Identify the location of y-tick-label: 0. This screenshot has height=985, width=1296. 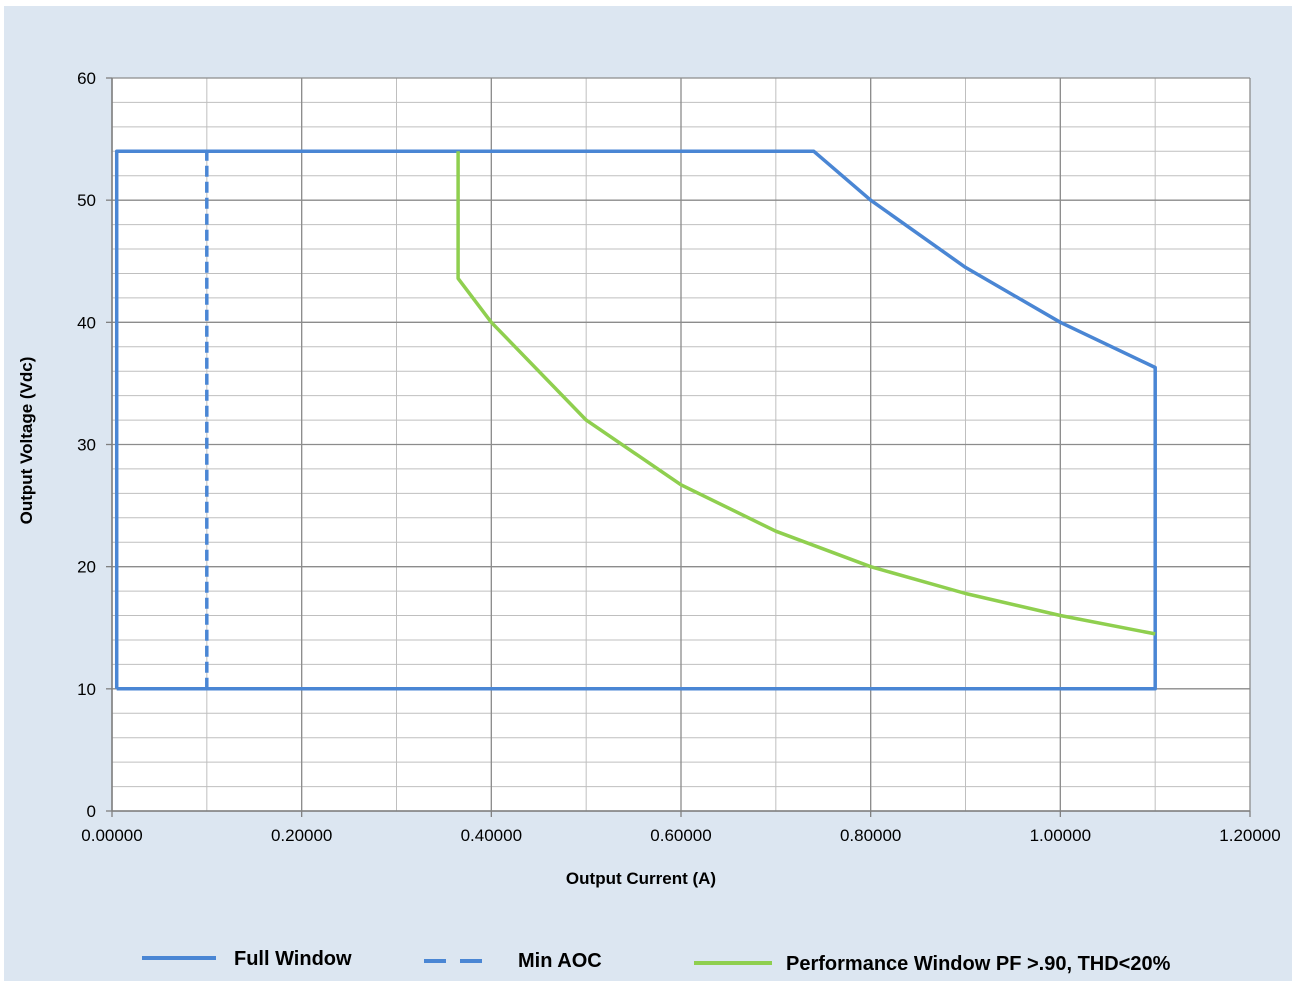
(91, 811).